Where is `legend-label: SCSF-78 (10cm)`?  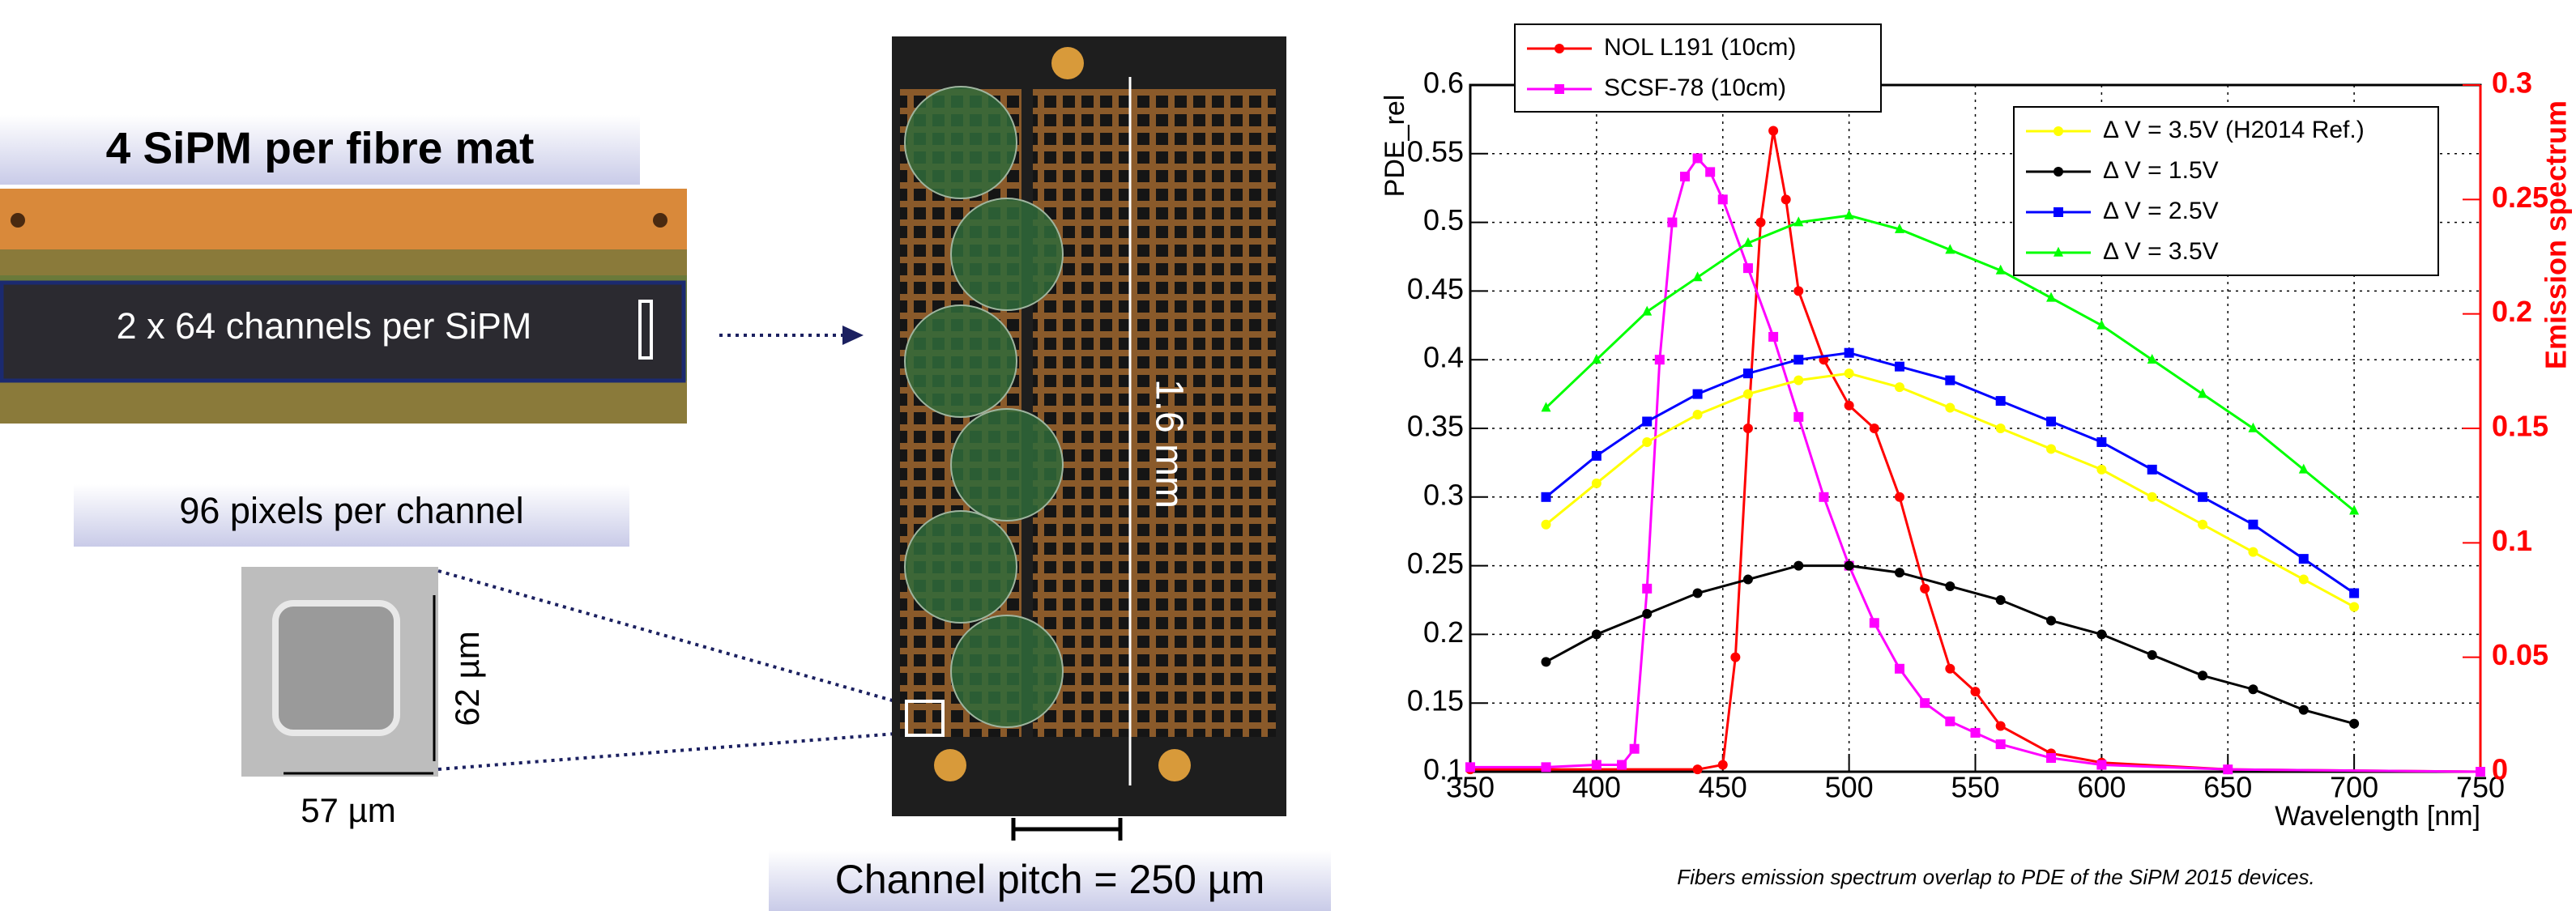
legend-label: SCSF-78 (10cm) is located at coordinates (1695, 87).